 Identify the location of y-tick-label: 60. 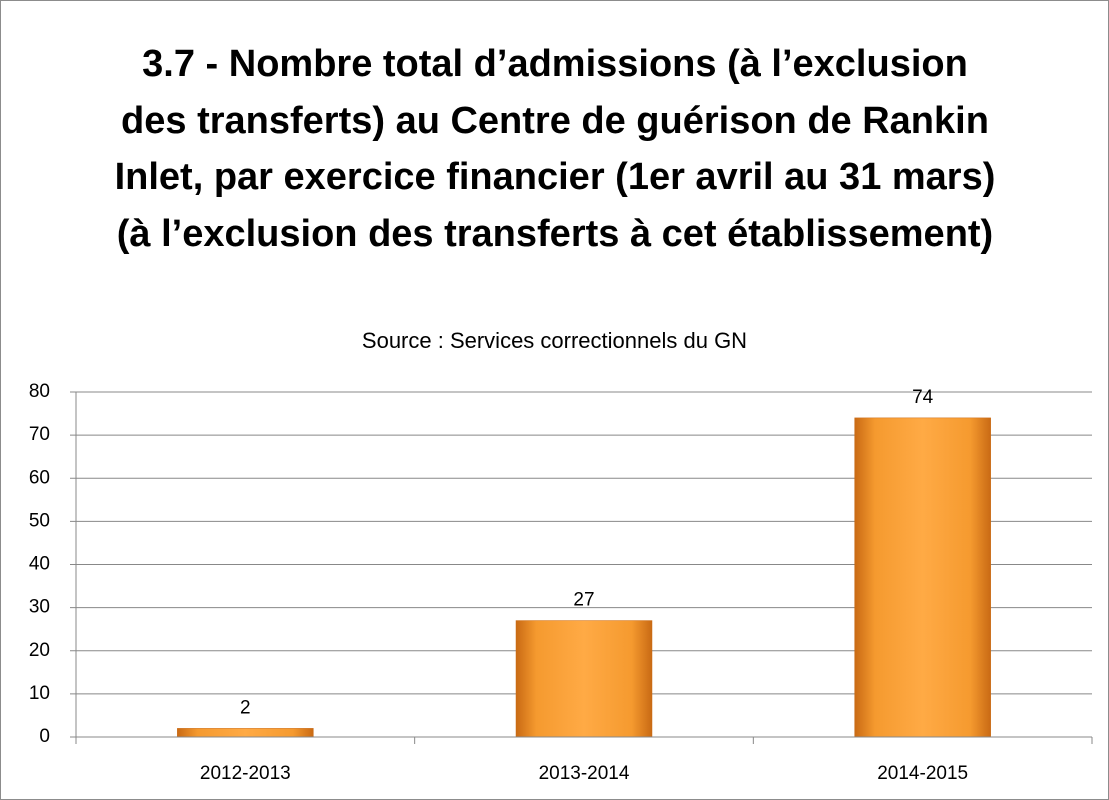
(39, 477).